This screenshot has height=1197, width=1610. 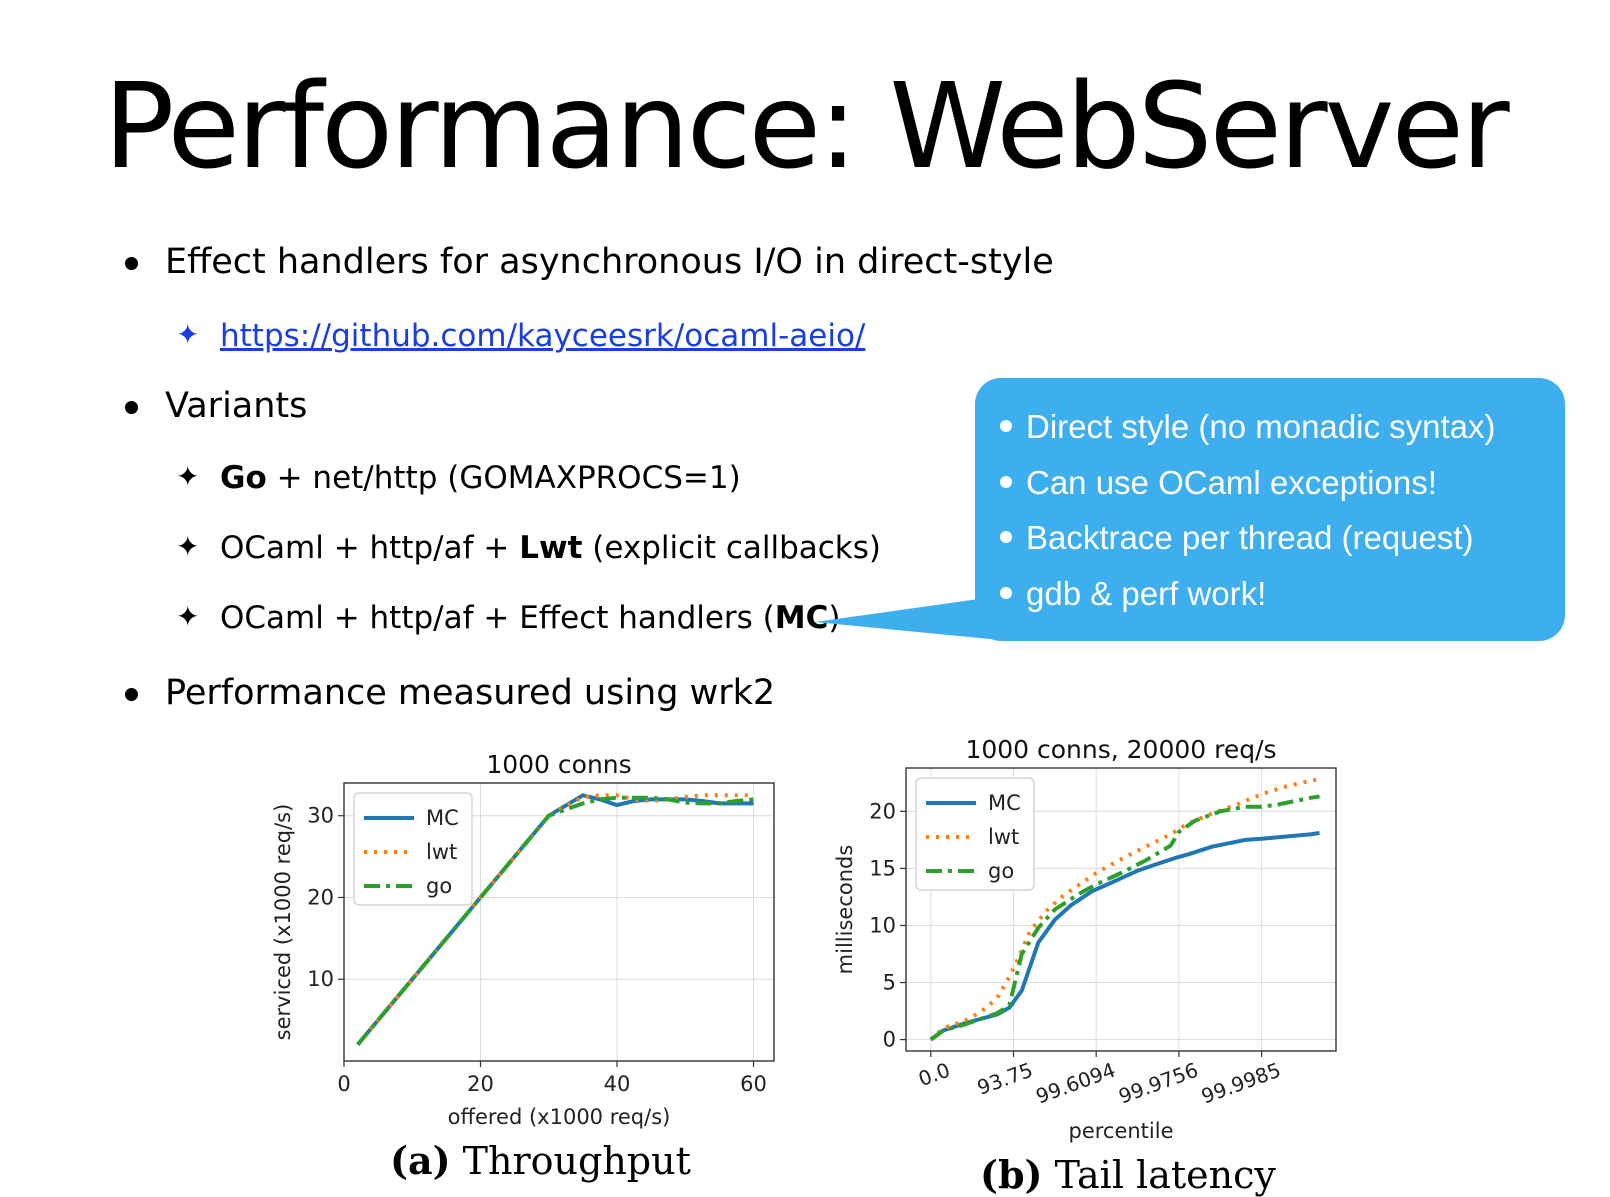 I want to click on caption-throughput-label: (a), so click(x=420, y=1160).